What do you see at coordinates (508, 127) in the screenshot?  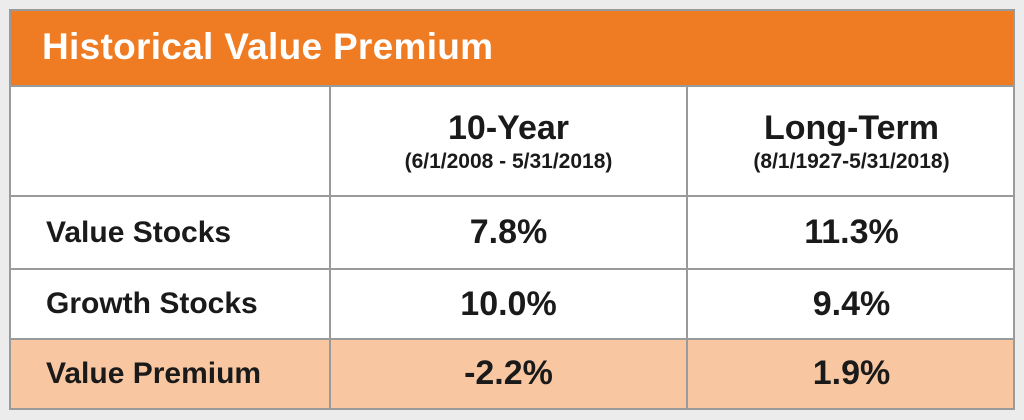 I see `column-heading: 10-Year` at bounding box center [508, 127].